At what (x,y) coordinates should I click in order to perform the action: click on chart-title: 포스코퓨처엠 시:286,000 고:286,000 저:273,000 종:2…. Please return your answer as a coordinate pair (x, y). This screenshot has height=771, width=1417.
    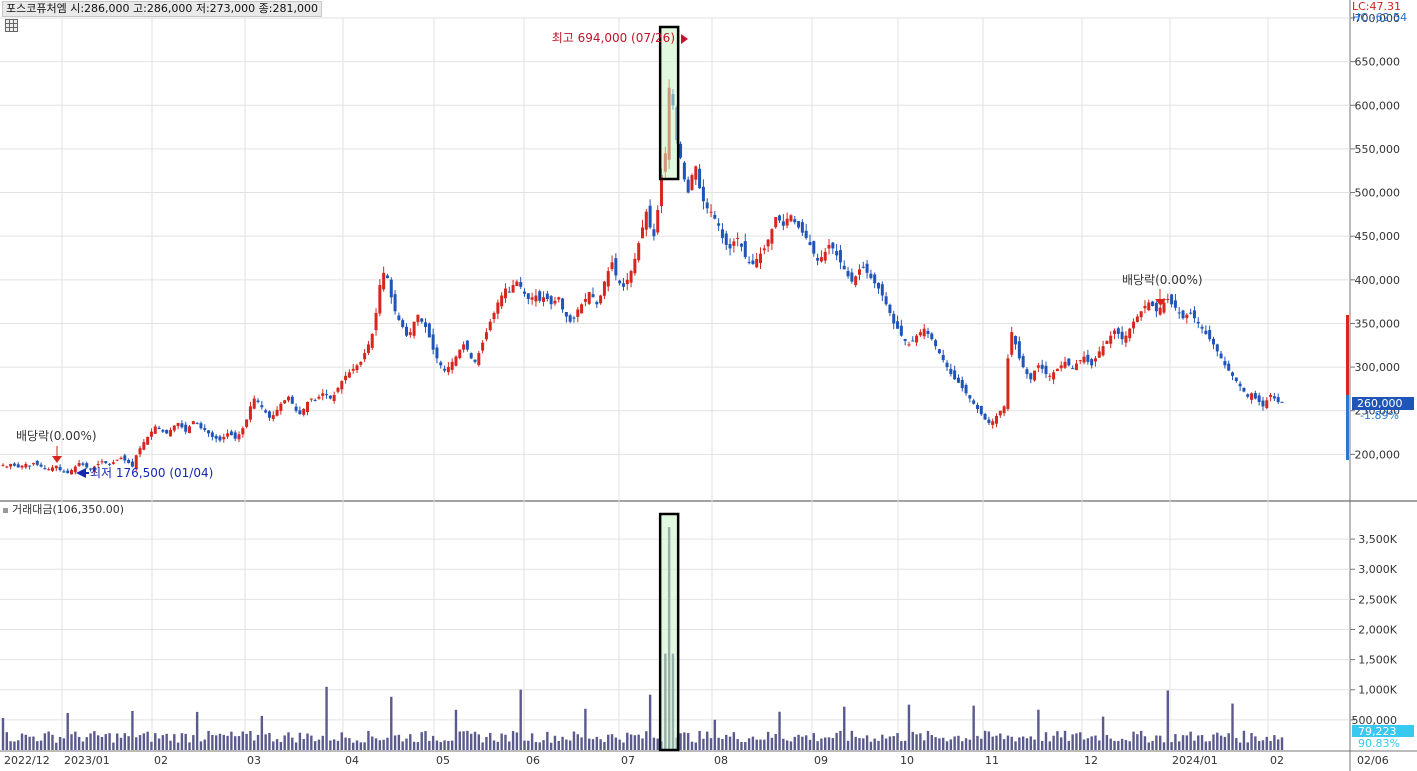
    Looking at the image, I should click on (162, 9).